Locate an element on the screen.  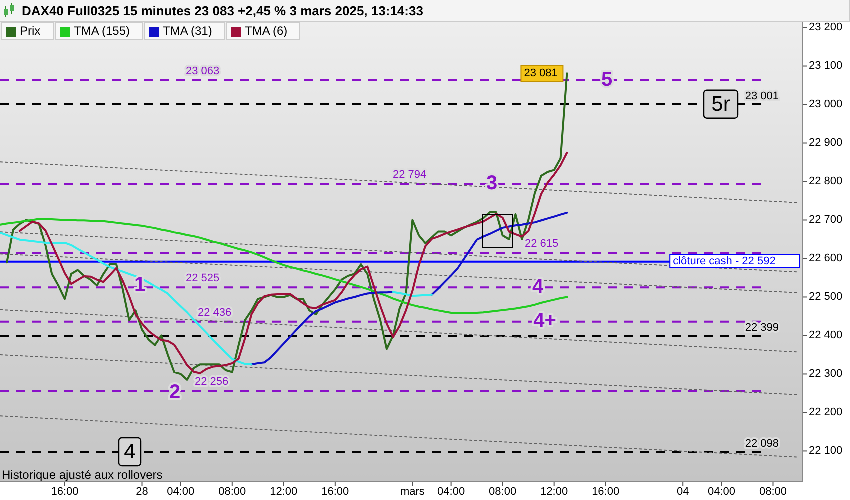
ref-line-label: 22 436 is located at coordinates (215, 312).